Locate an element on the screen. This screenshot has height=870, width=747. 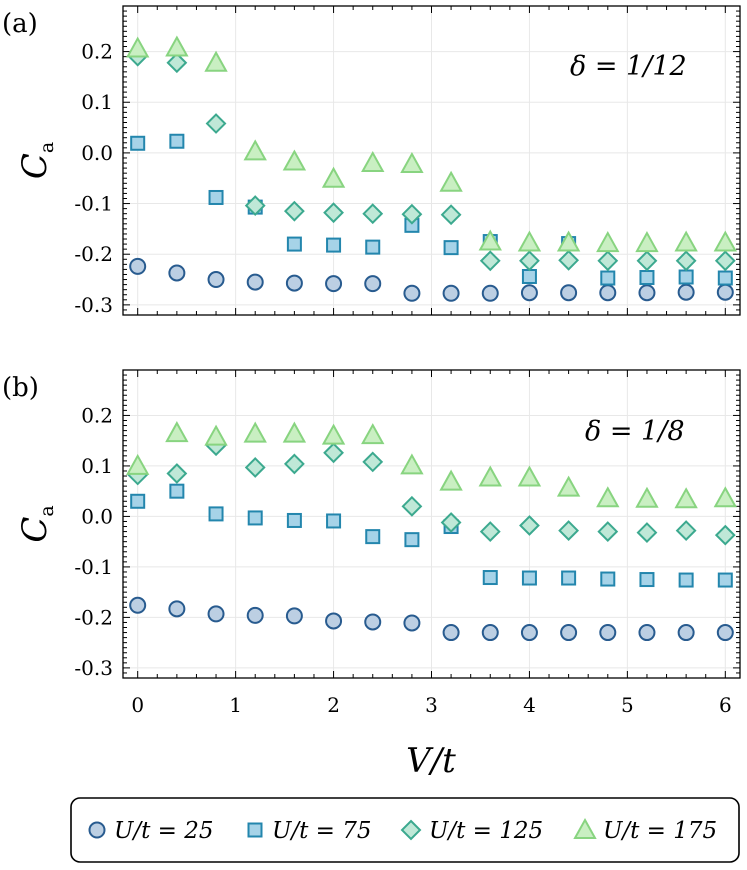
y-tick-label: -0.3 is located at coordinates (93, 305).